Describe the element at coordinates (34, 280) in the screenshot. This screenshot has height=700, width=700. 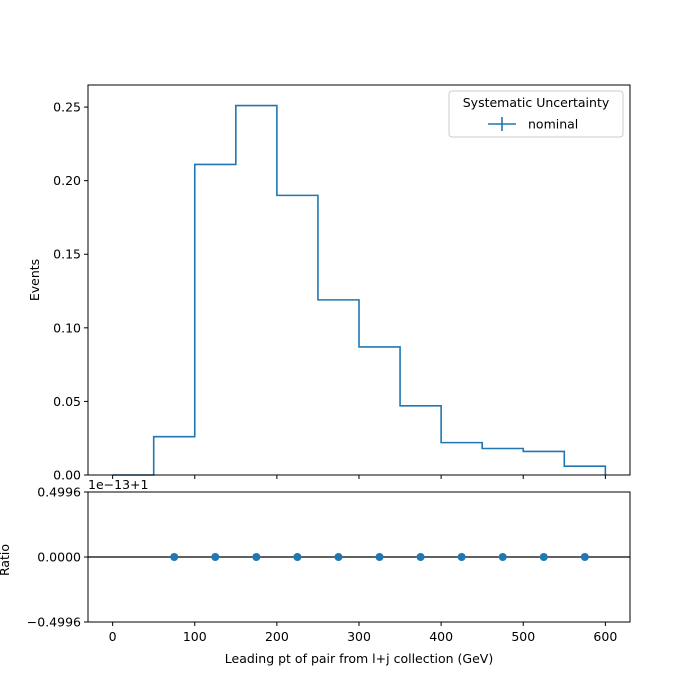
I see `top-y-axis-label: Events` at that location.